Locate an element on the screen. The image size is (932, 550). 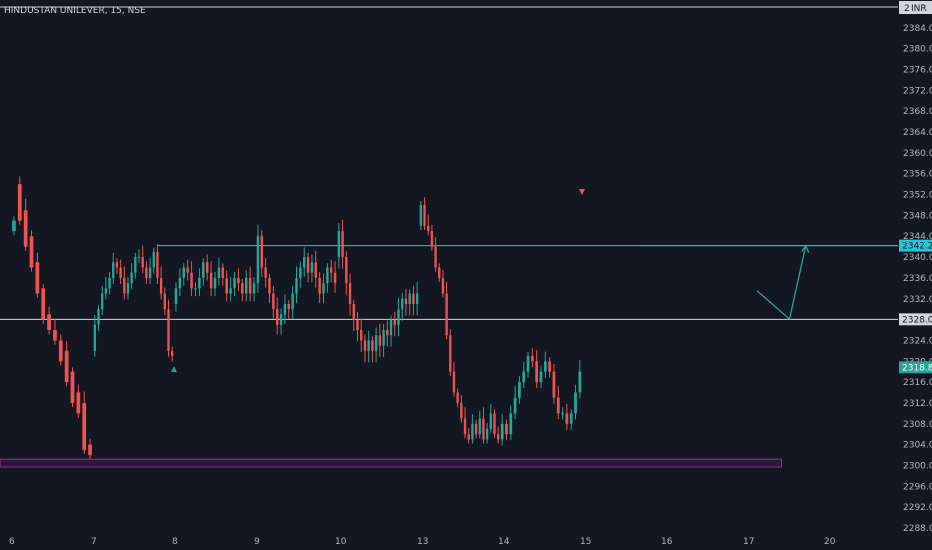
y-tick-label: 2344.00 is located at coordinates (917, 237).